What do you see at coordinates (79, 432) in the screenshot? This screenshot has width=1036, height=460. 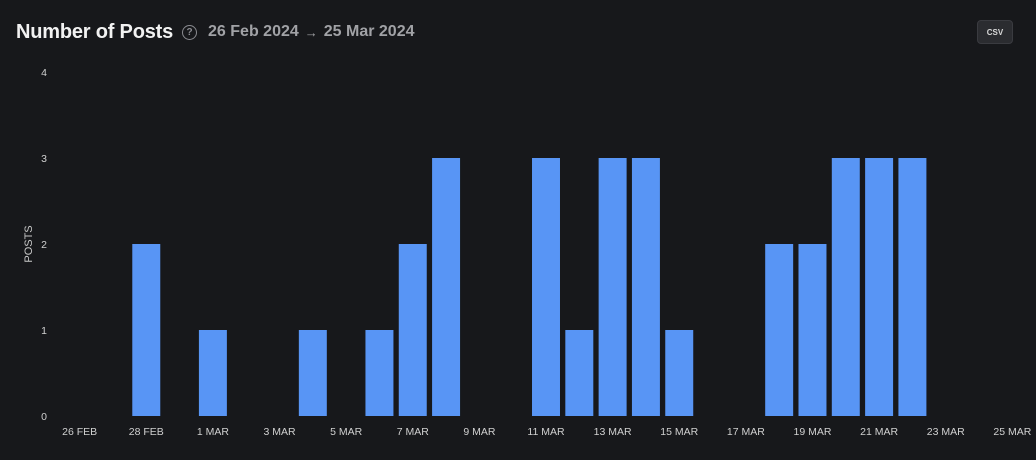 I see `x-tick-label: 26 FEB` at bounding box center [79, 432].